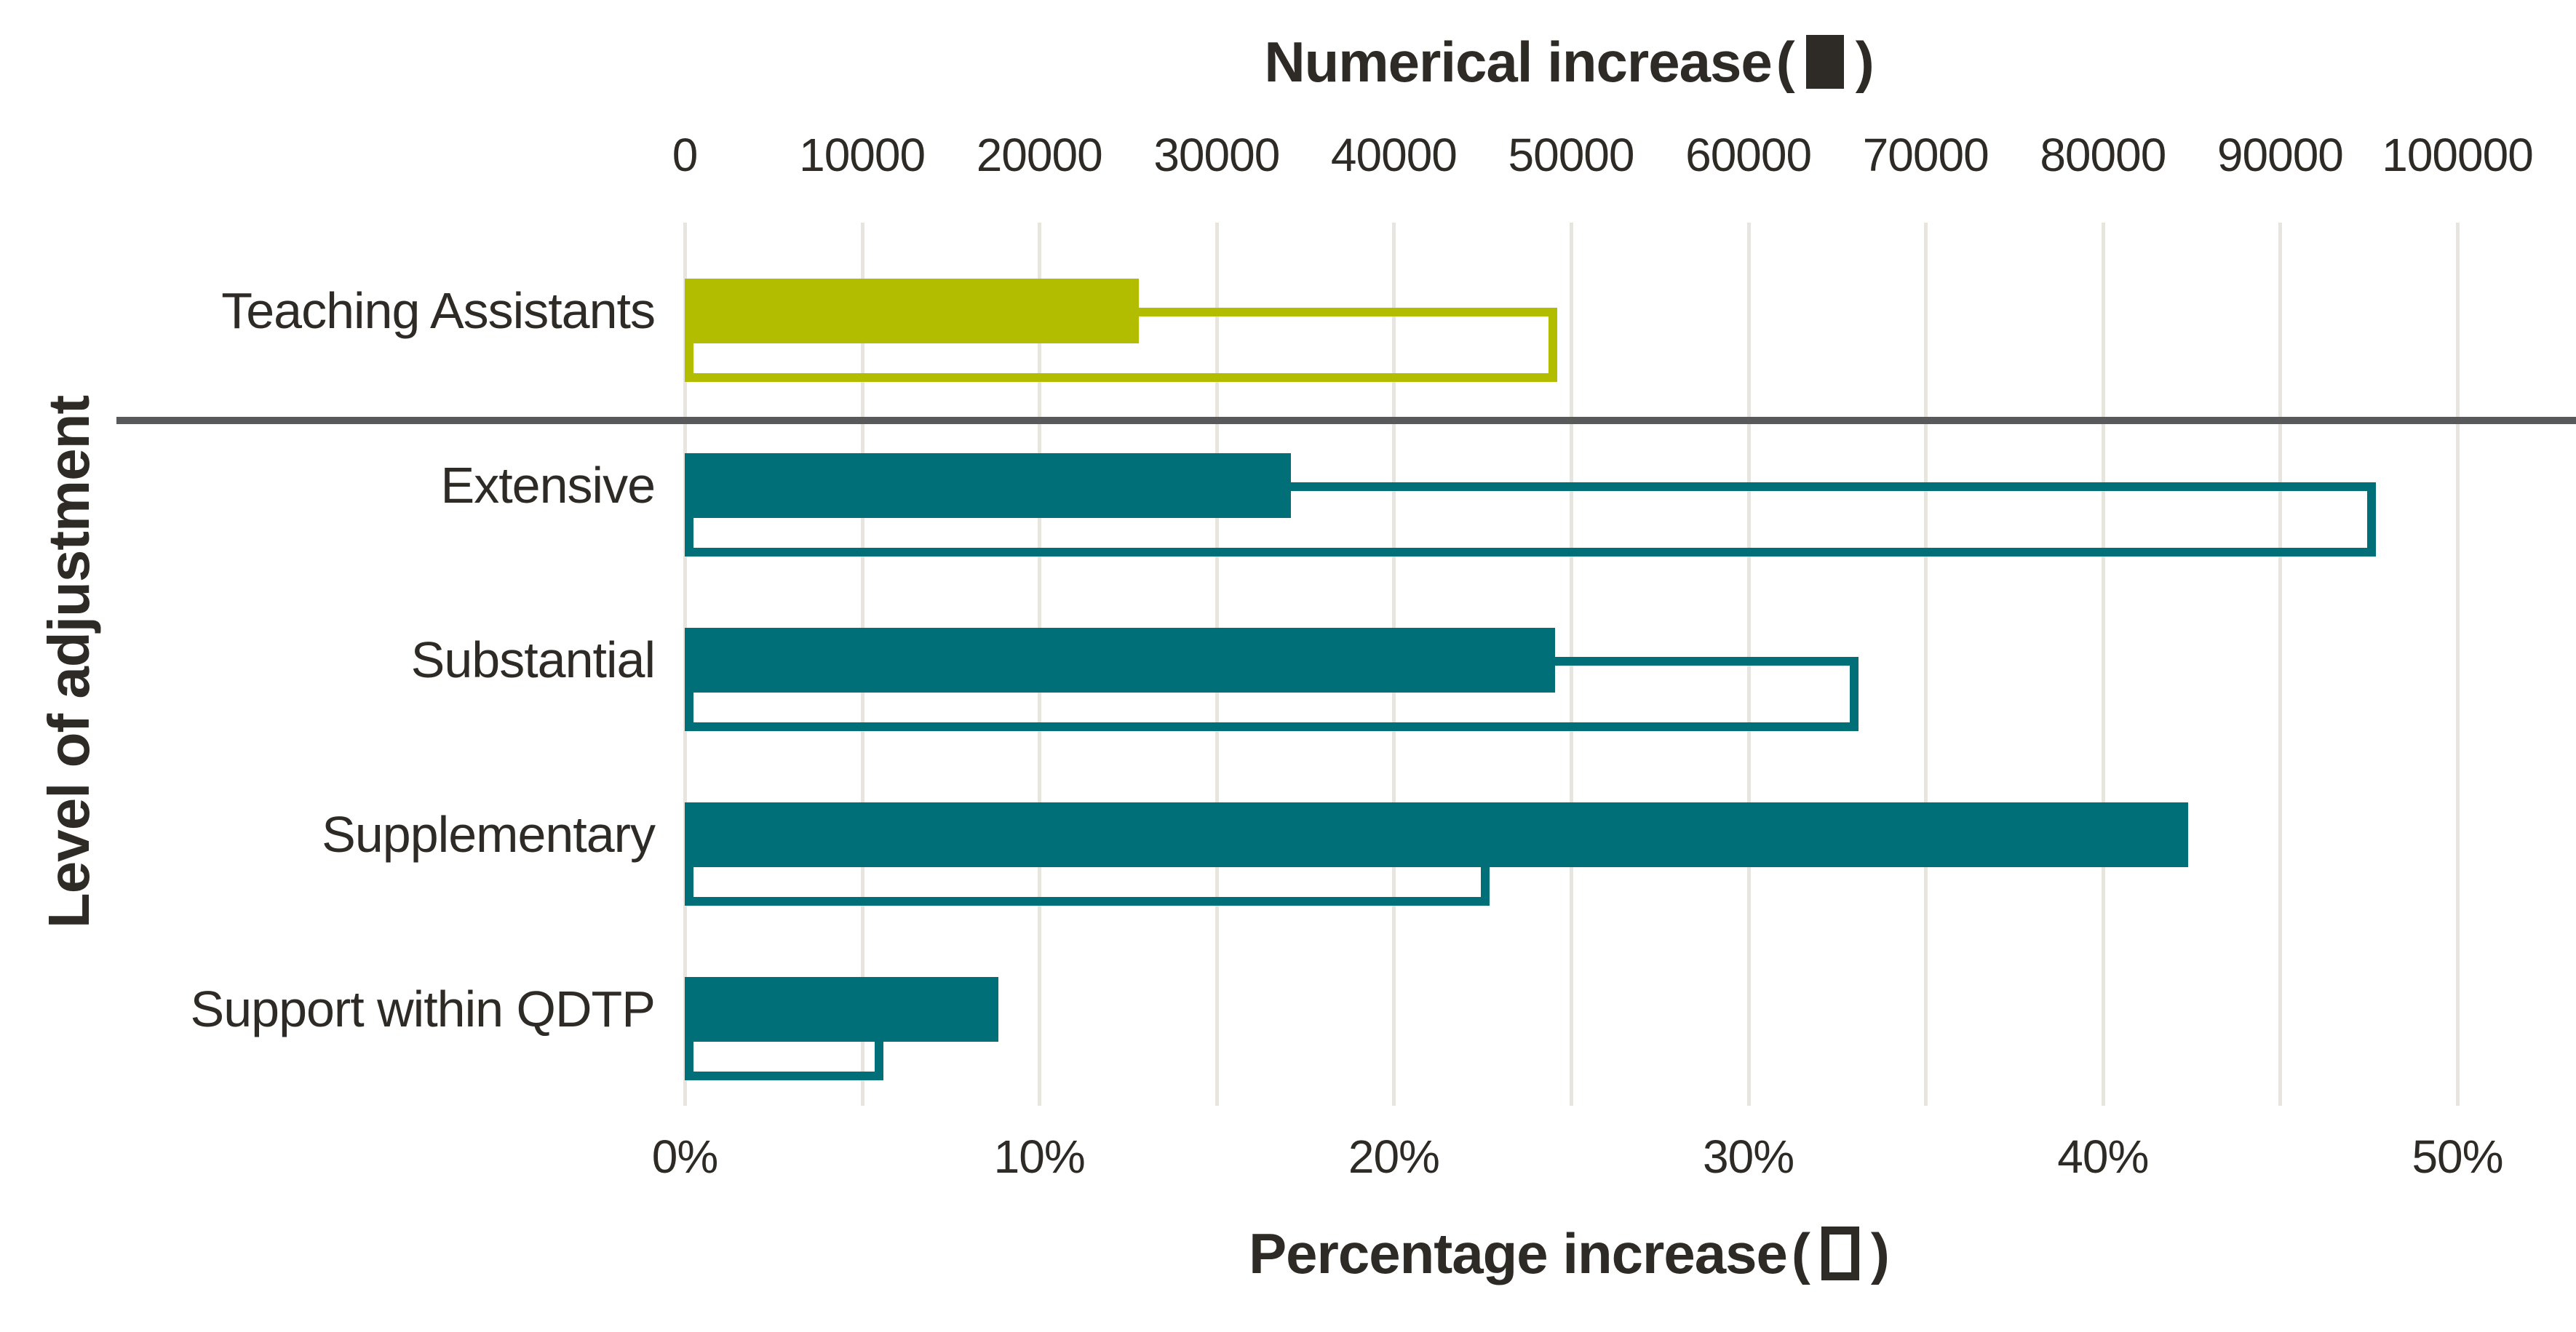  I want to click on y-axis-title: Level of adjustment, so click(68, 662).